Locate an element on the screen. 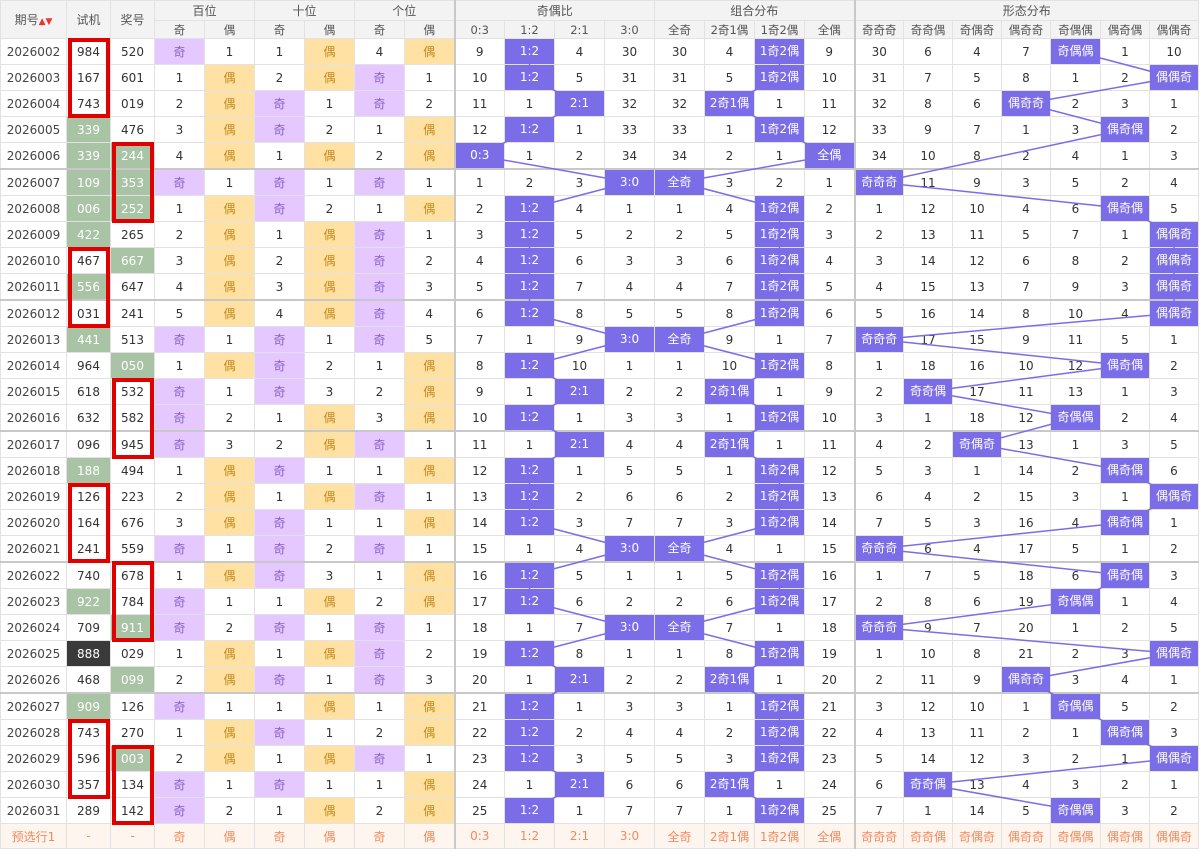 This screenshot has width=1201, height=858. ratio-cell: 34 is located at coordinates (629, 156).